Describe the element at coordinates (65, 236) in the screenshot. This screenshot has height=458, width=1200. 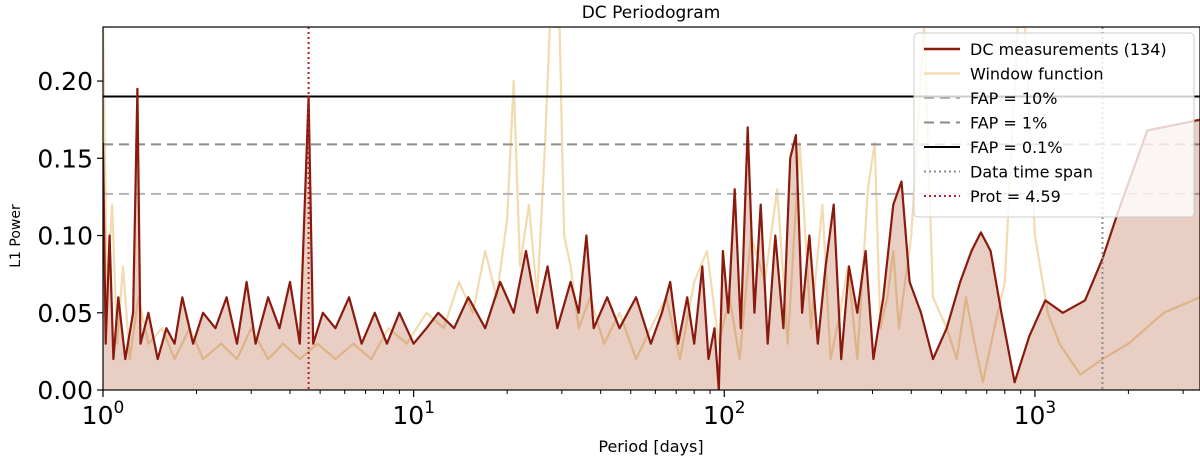
I see `y-tick-label-2: 0.10` at that location.